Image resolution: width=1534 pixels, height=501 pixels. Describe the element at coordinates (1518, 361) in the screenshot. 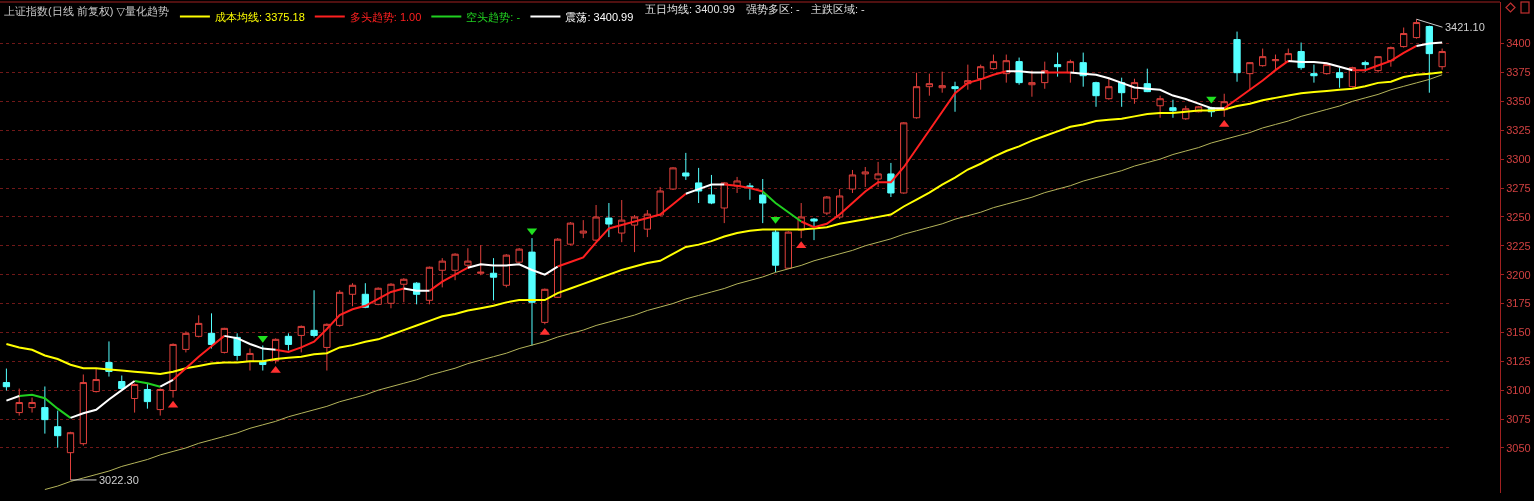

I see `y-tick-label: 3125` at that location.